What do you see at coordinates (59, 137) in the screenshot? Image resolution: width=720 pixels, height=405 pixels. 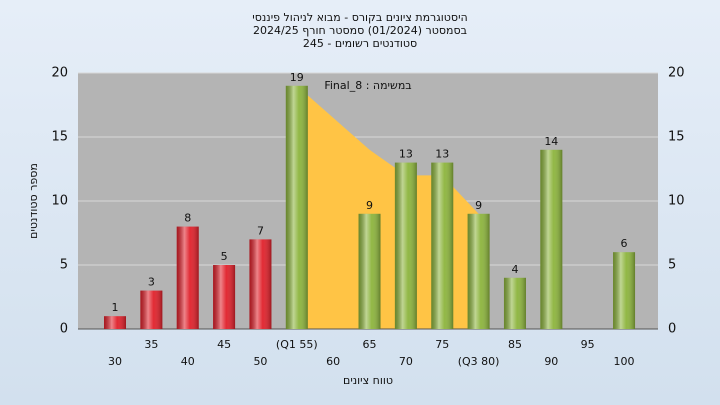 I see `y-tick-label: 15` at bounding box center [59, 137].